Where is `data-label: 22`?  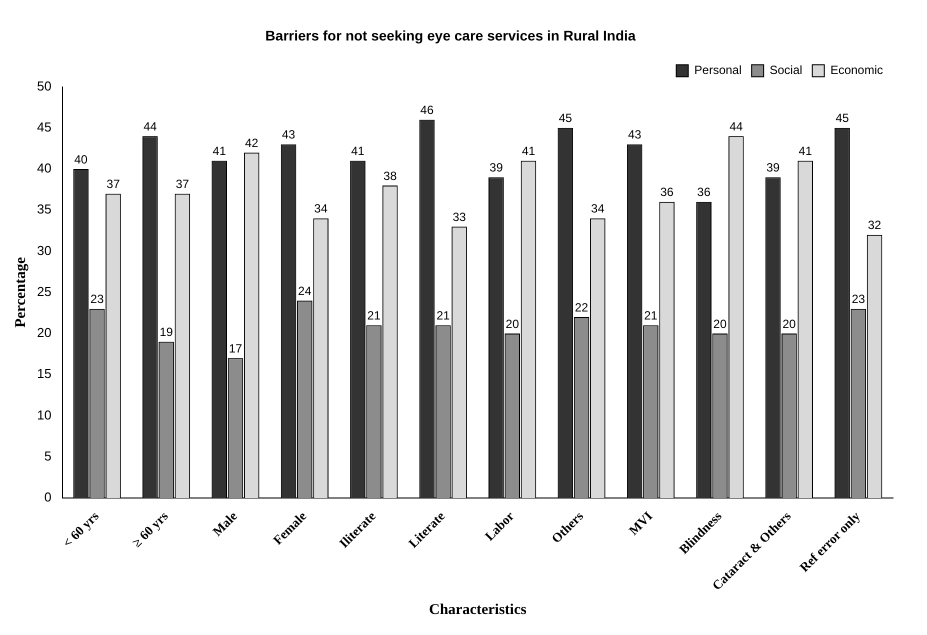
data-label: 22 is located at coordinates (581, 307).